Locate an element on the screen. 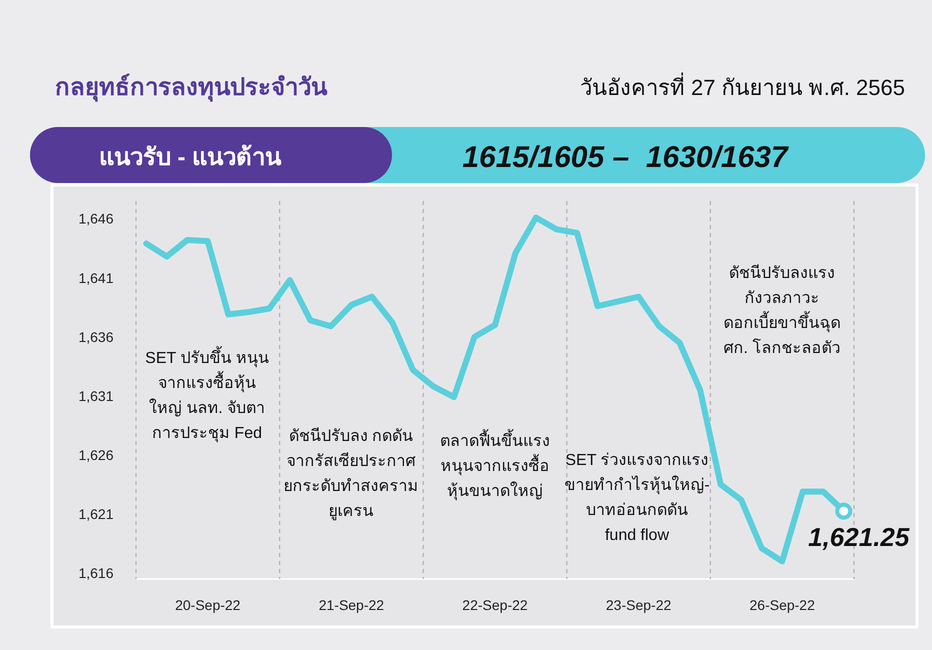 Image resolution: width=932 pixels, height=650 pixels. annotation: ดัชนีปรับลงแรง กังวลภาวะ ดอกเบี้ยขาขึ้นฉุด ศก. โลกชะลอตัว is located at coordinates (782, 310).